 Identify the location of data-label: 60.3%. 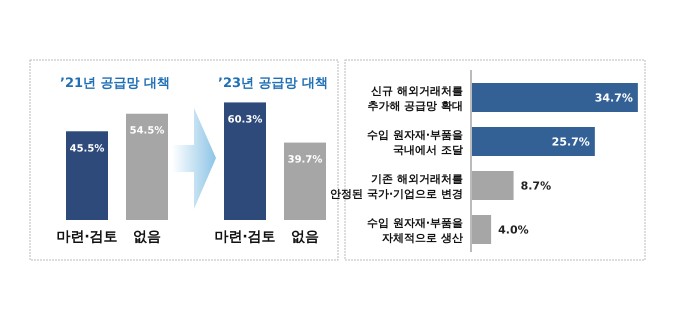
(245, 120).